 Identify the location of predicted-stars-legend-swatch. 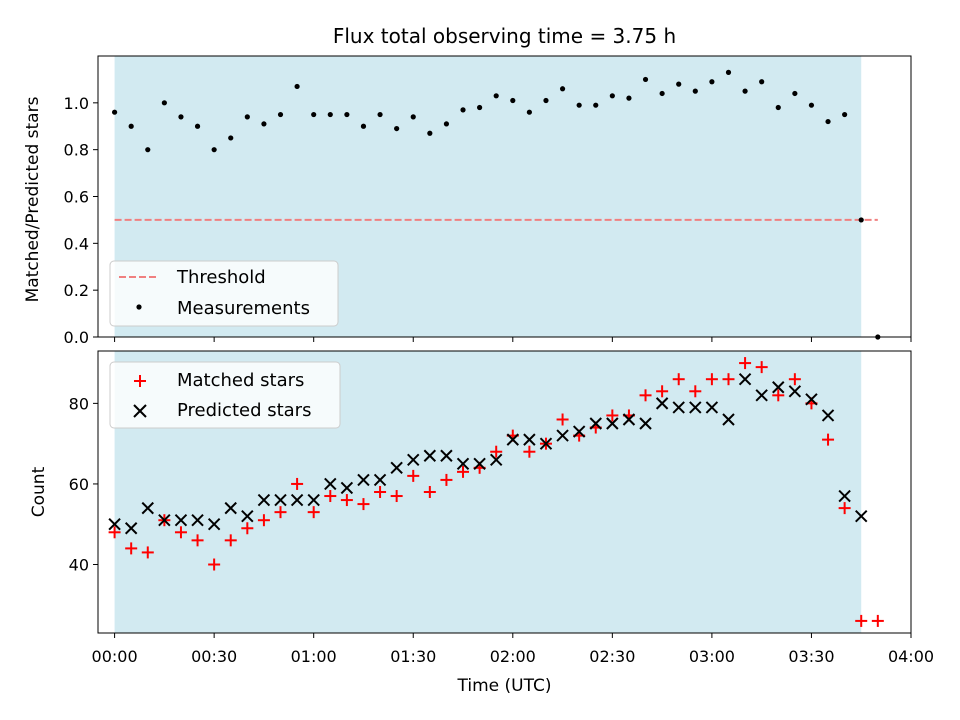
(140, 411).